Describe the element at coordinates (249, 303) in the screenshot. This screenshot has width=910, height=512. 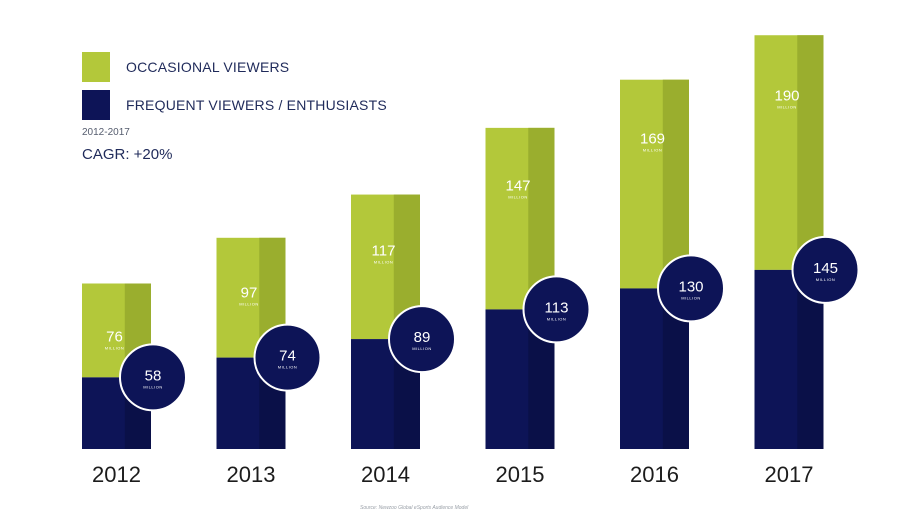
I see `data-unit-occasional-2013: MILLION` at that location.